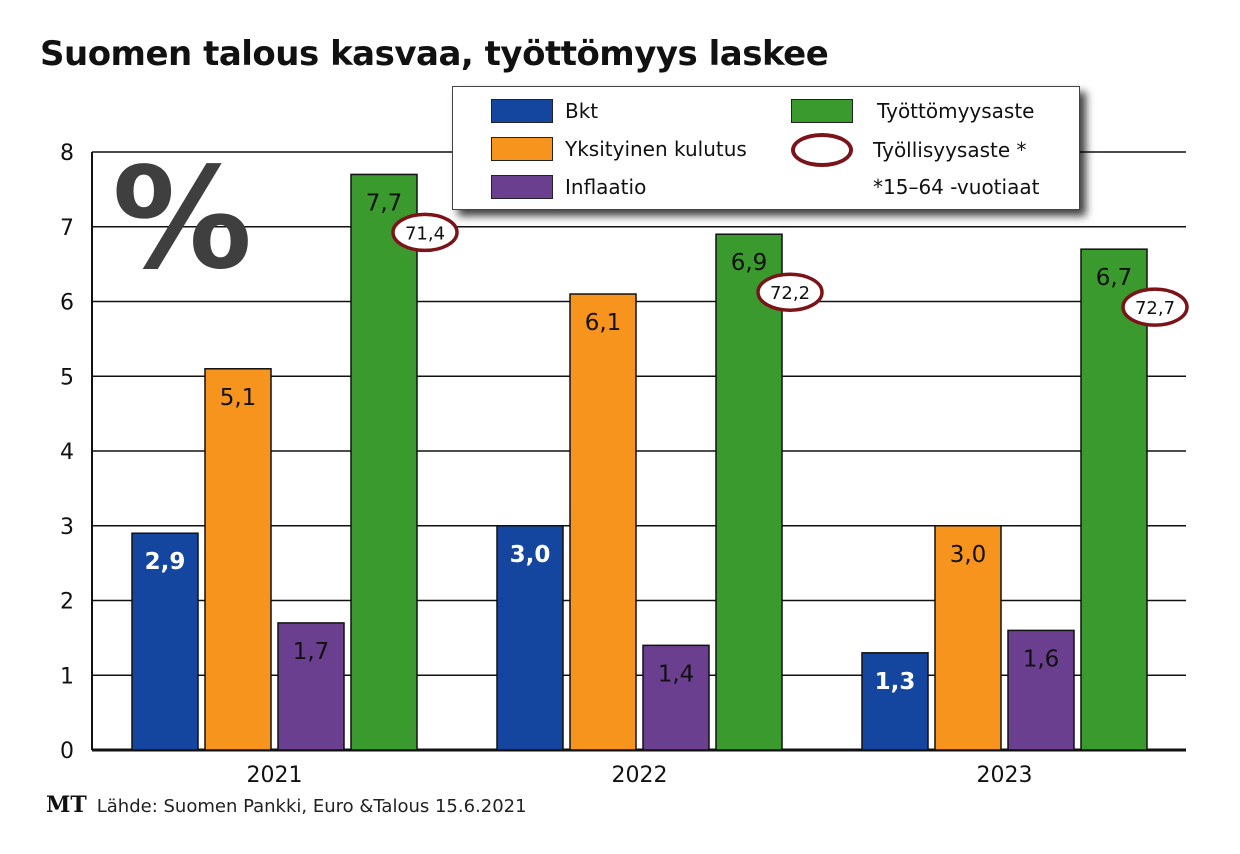  Describe the element at coordinates (676, 674) in the screenshot. I see `data-label-inflaatio-2022: 1,4` at that location.